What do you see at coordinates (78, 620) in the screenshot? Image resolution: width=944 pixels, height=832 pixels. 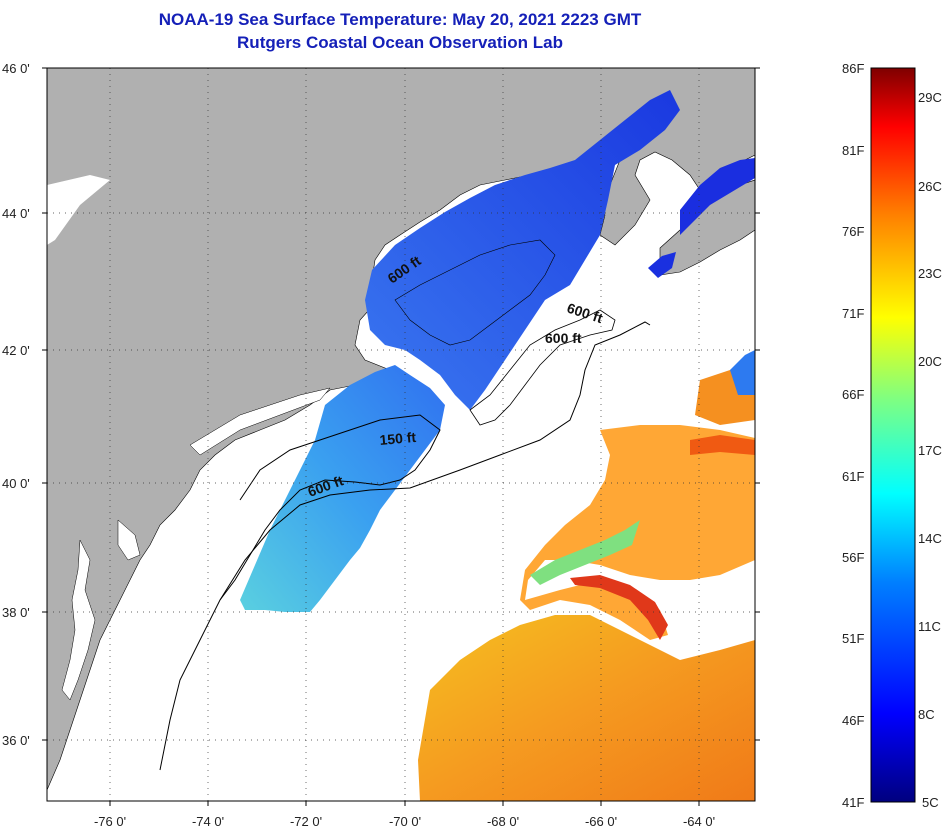 I see `chesapeake-bay` at bounding box center [78, 620].